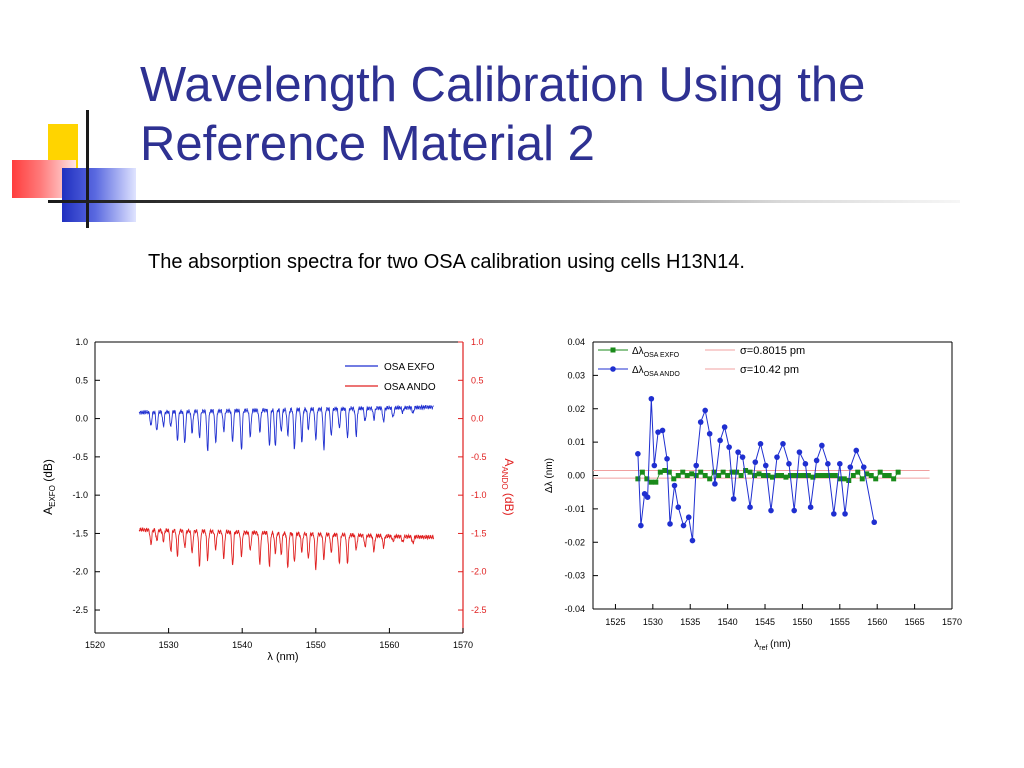 This screenshot has width=1024, height=768. What do you see at coordinates (463, 645) in the screenshot?
I see `x-tick-label: 1570` at bounding box center [463, 645].